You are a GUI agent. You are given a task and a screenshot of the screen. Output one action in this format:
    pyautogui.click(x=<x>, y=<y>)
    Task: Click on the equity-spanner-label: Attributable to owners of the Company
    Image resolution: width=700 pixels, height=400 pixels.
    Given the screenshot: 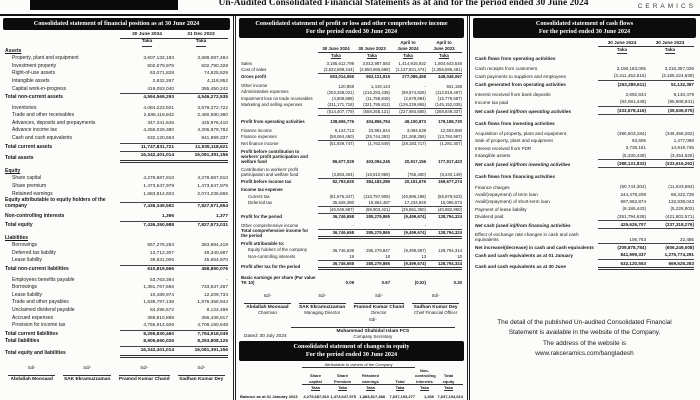 What is the action you would take?
    pyautogui.click(x=358, y=365)
    